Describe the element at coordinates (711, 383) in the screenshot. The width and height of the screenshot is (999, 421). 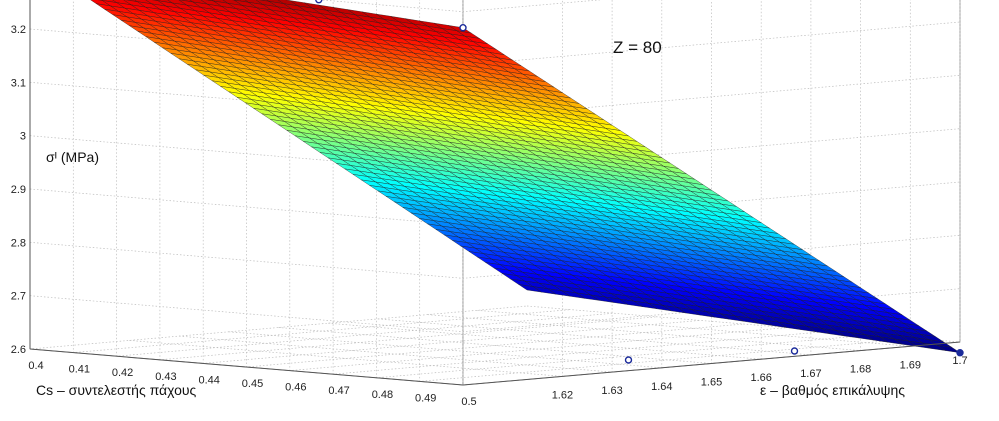
I see `y-tick-label: 1.65` at that location.